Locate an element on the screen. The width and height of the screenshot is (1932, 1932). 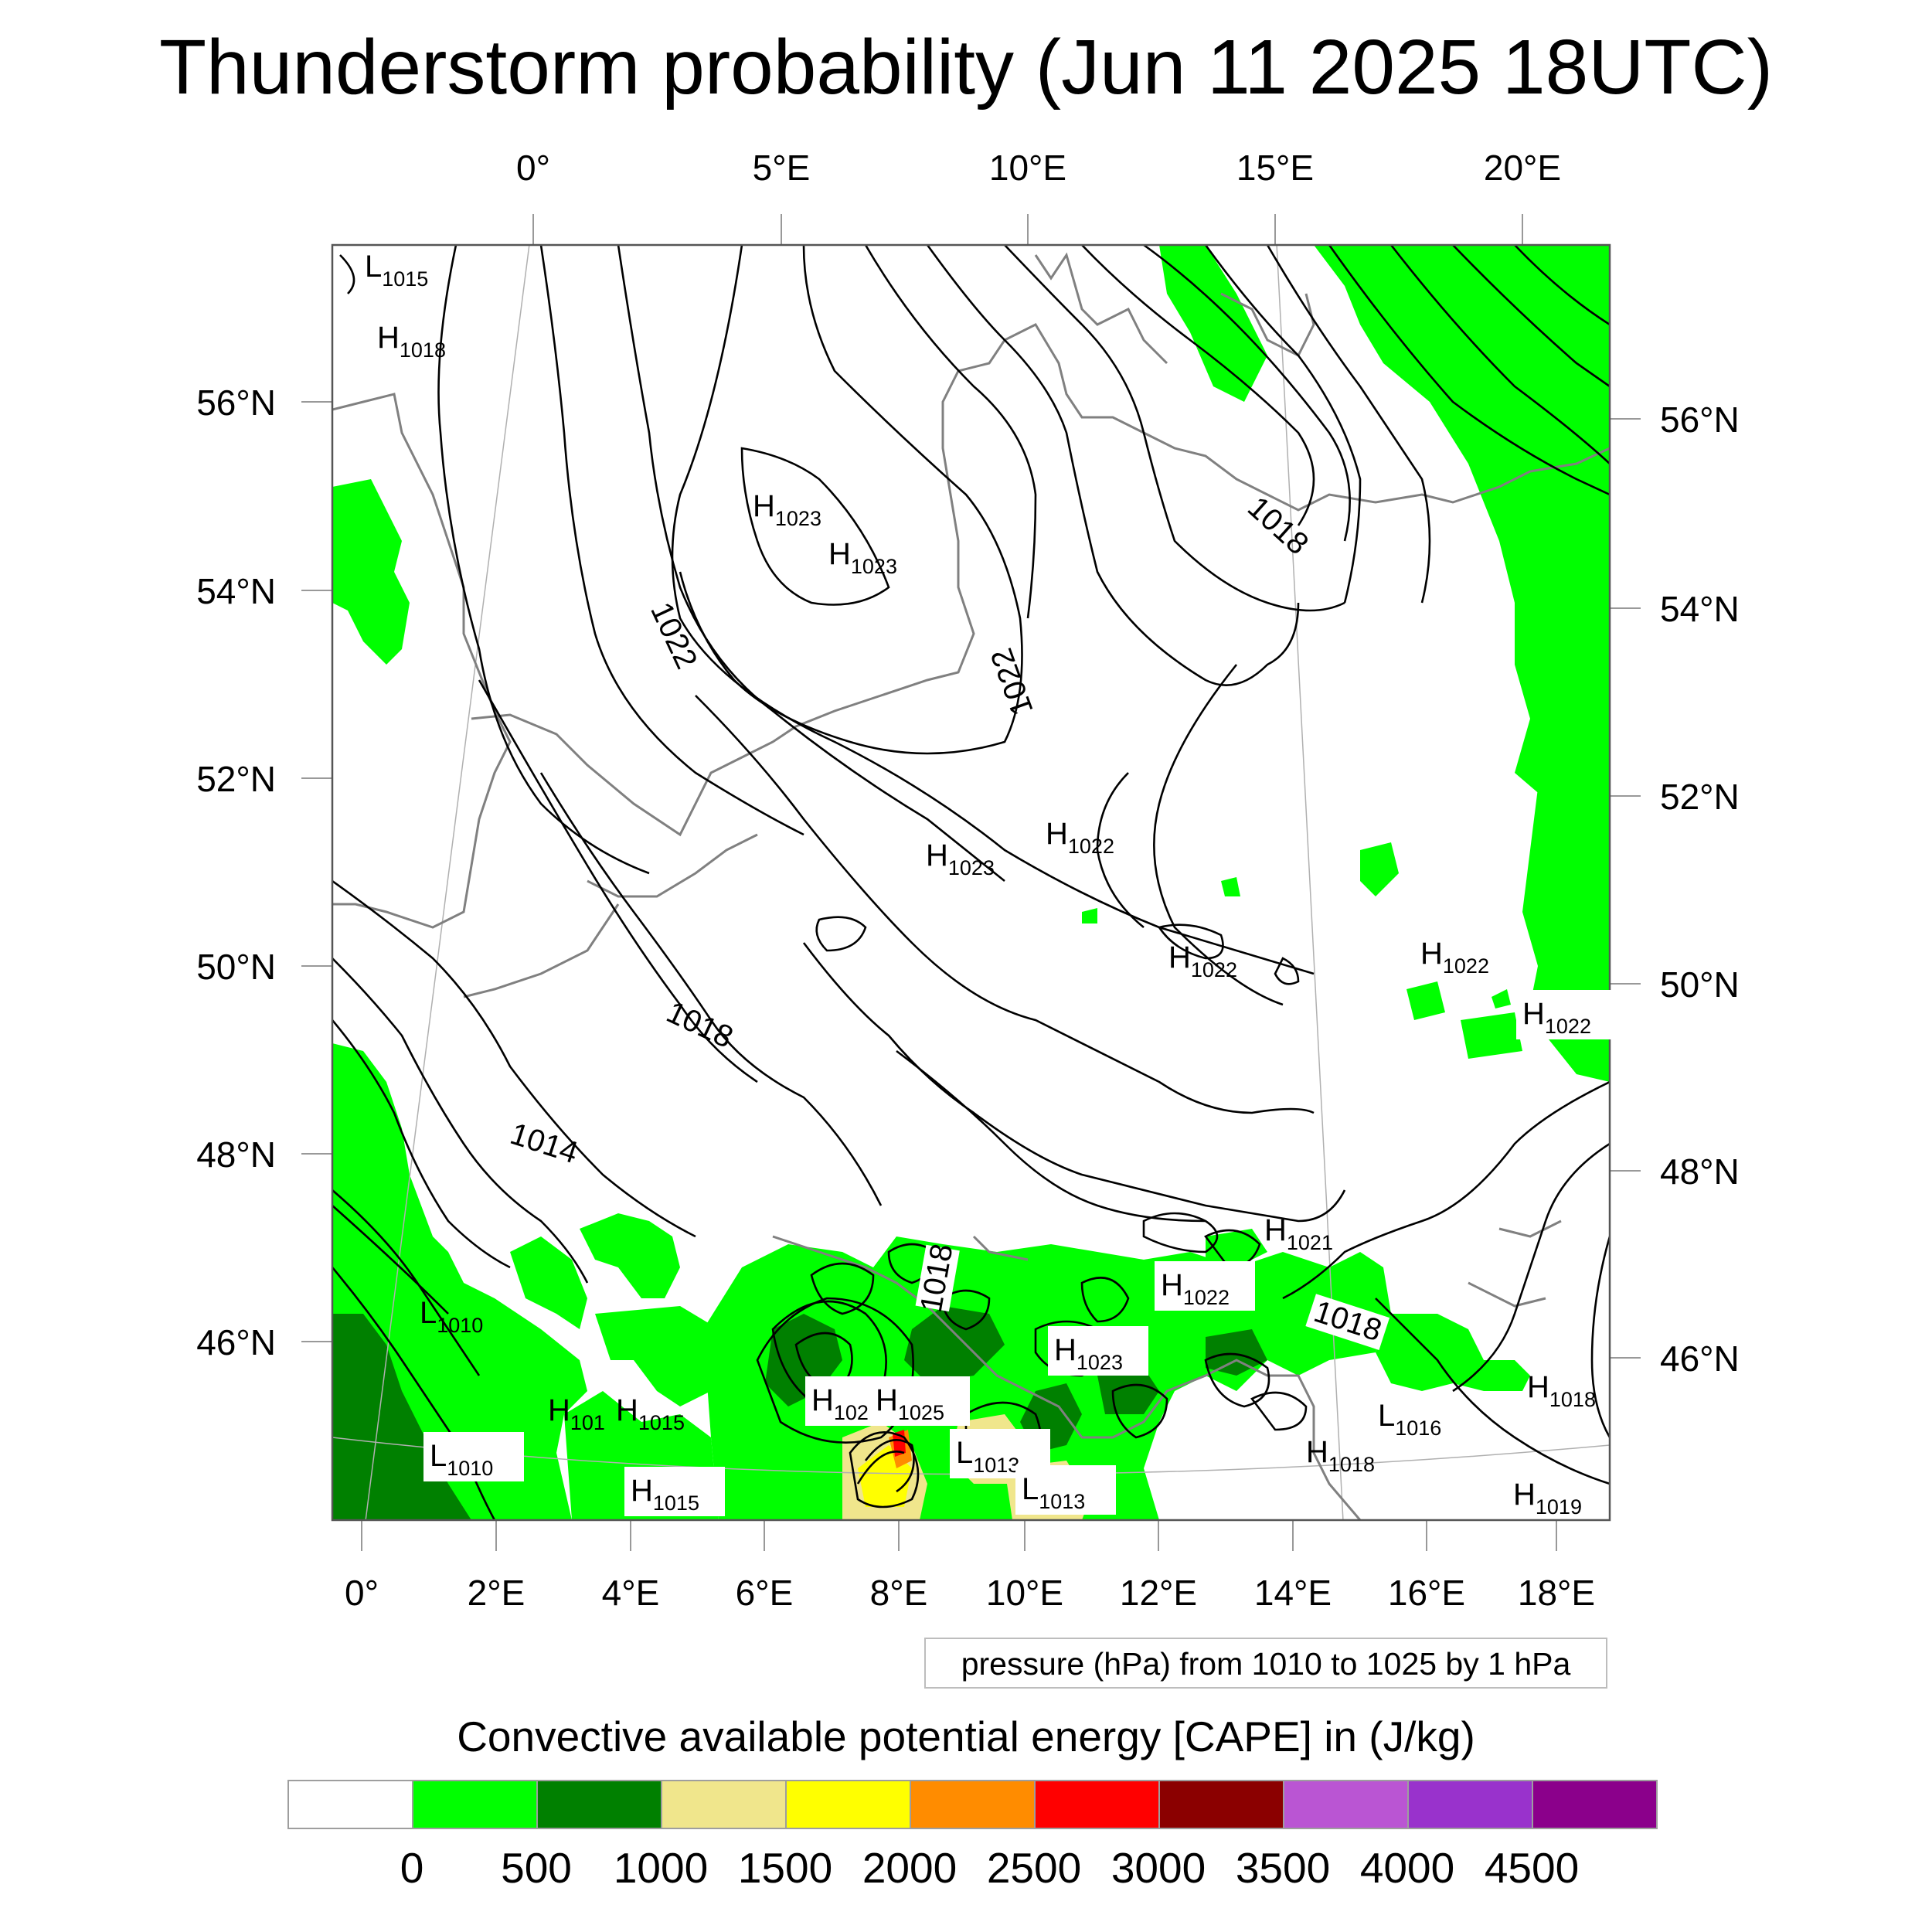
bottom-lon-label: 12°E is located at coordinates (1158, 1593).